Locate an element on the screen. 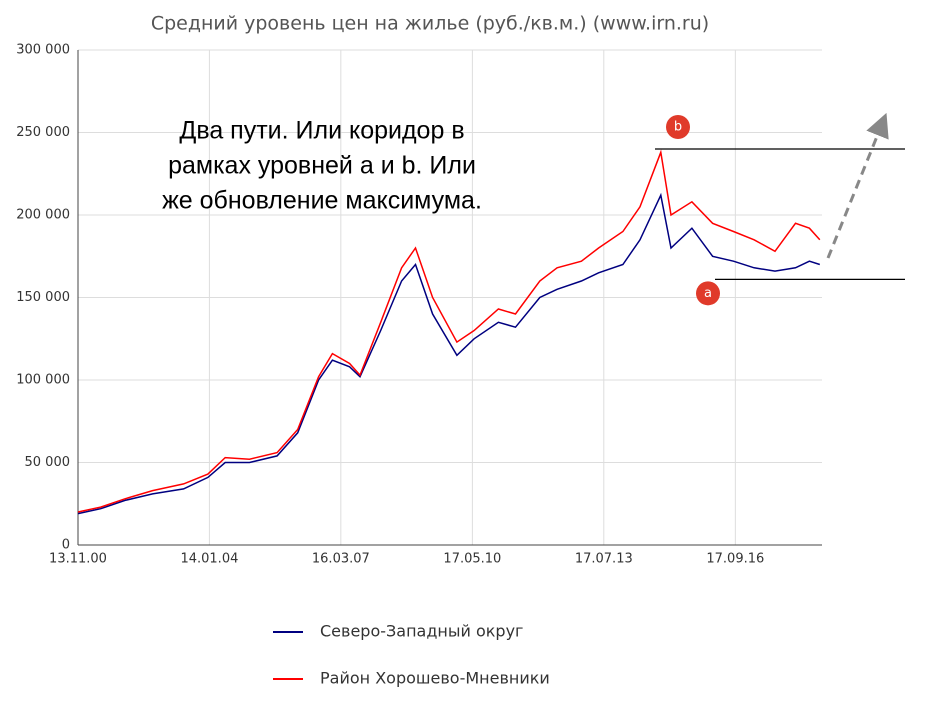  y-tick-label: 200 000 is located at coordinates (43, 215).